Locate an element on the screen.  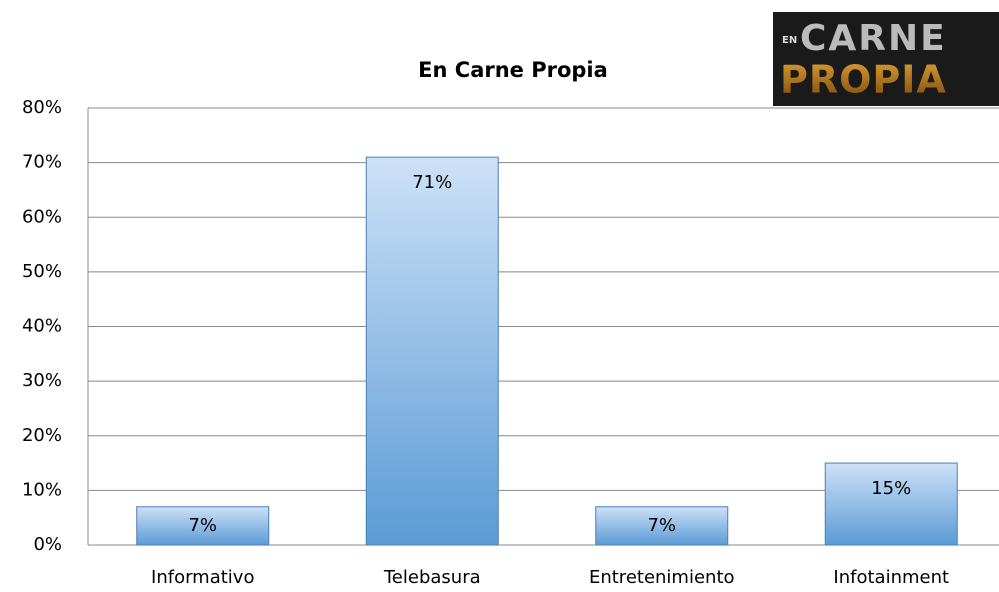
logo-line2: PROPIA is located at coordinates (863, 80).